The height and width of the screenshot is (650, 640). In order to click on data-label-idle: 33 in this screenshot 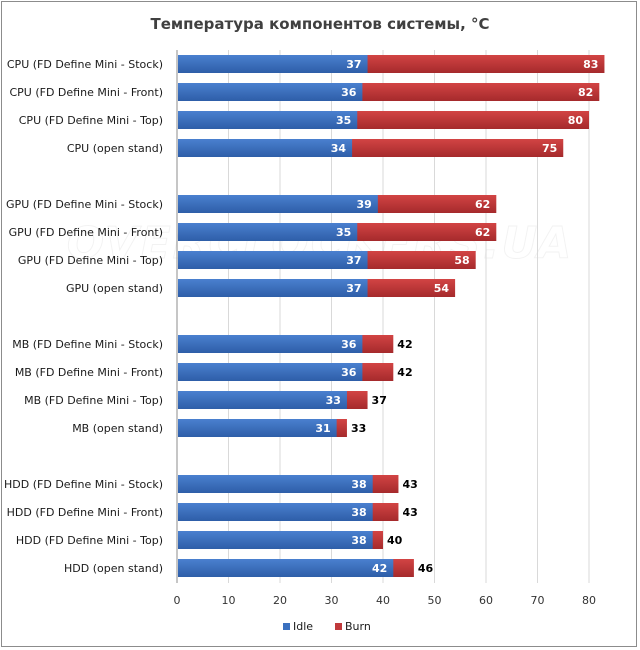, I will do `click(333, 400)`.